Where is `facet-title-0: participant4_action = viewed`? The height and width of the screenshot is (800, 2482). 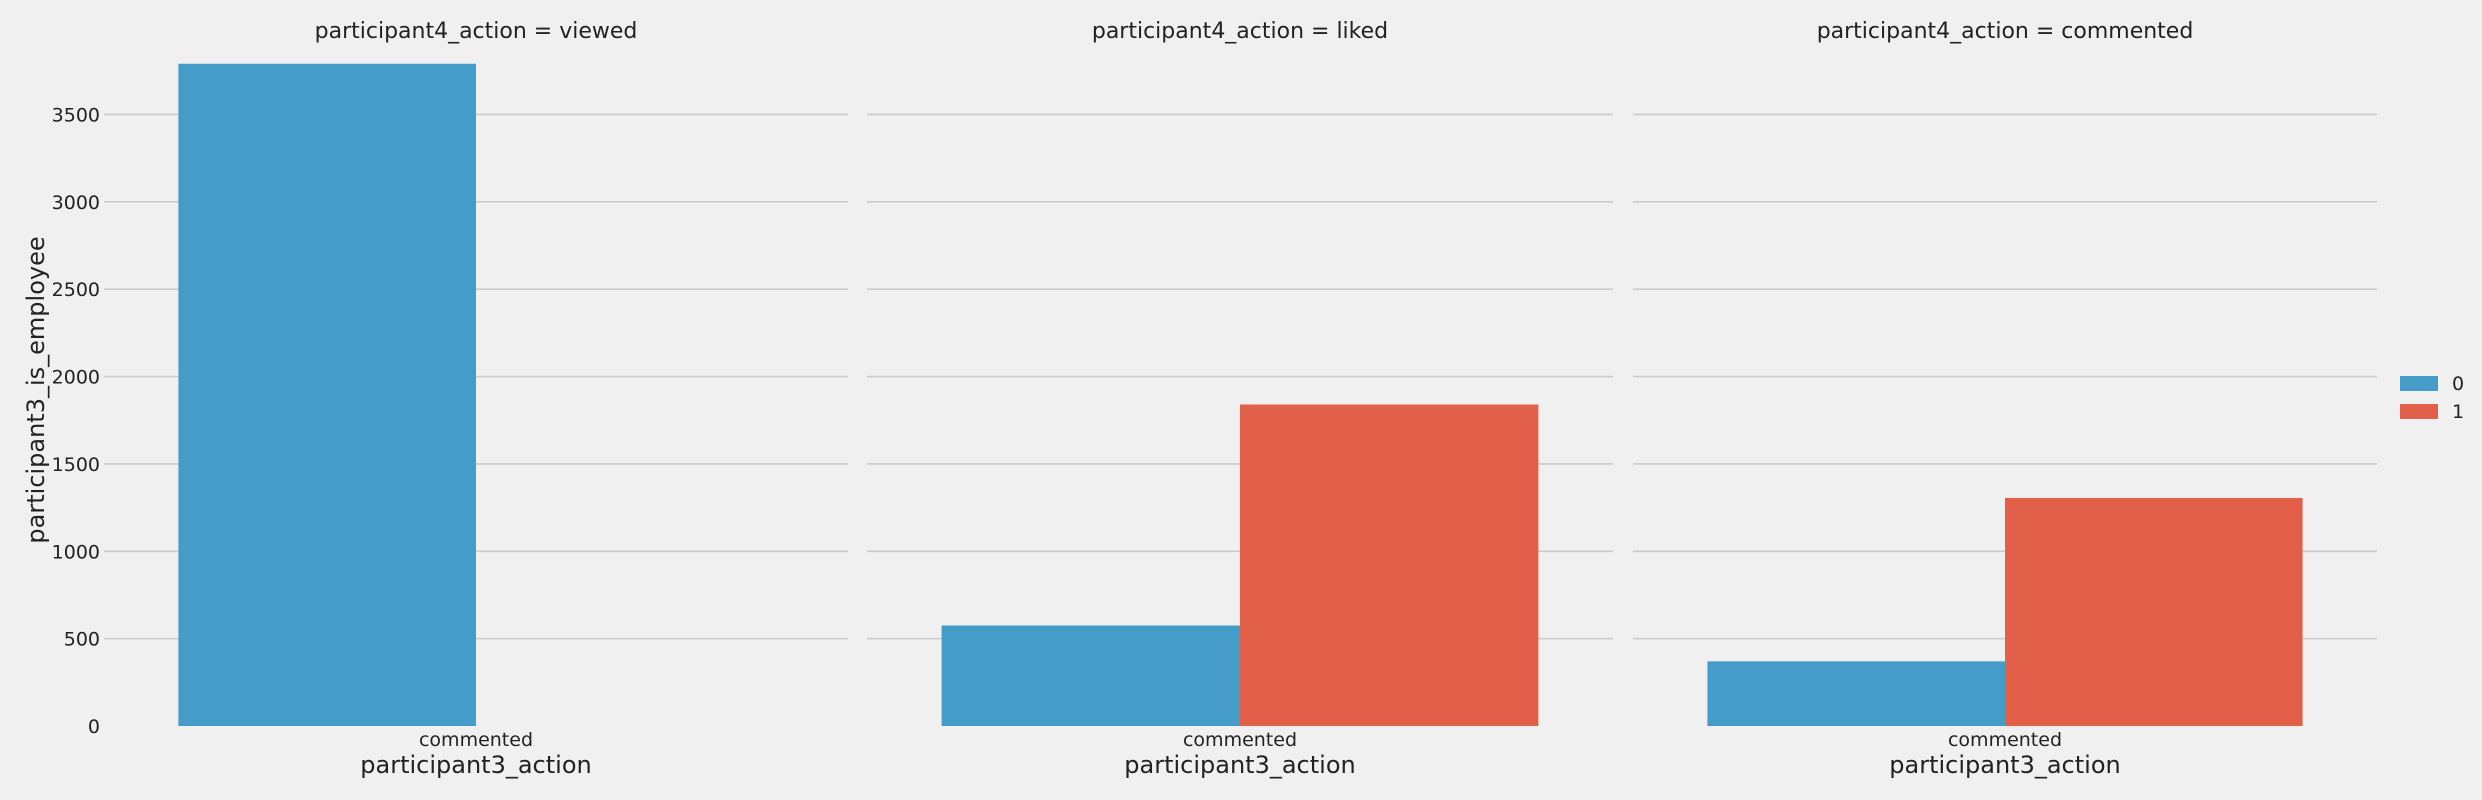
facet-title-0: participant4_action = viewed is located at coordinates (476, 31).